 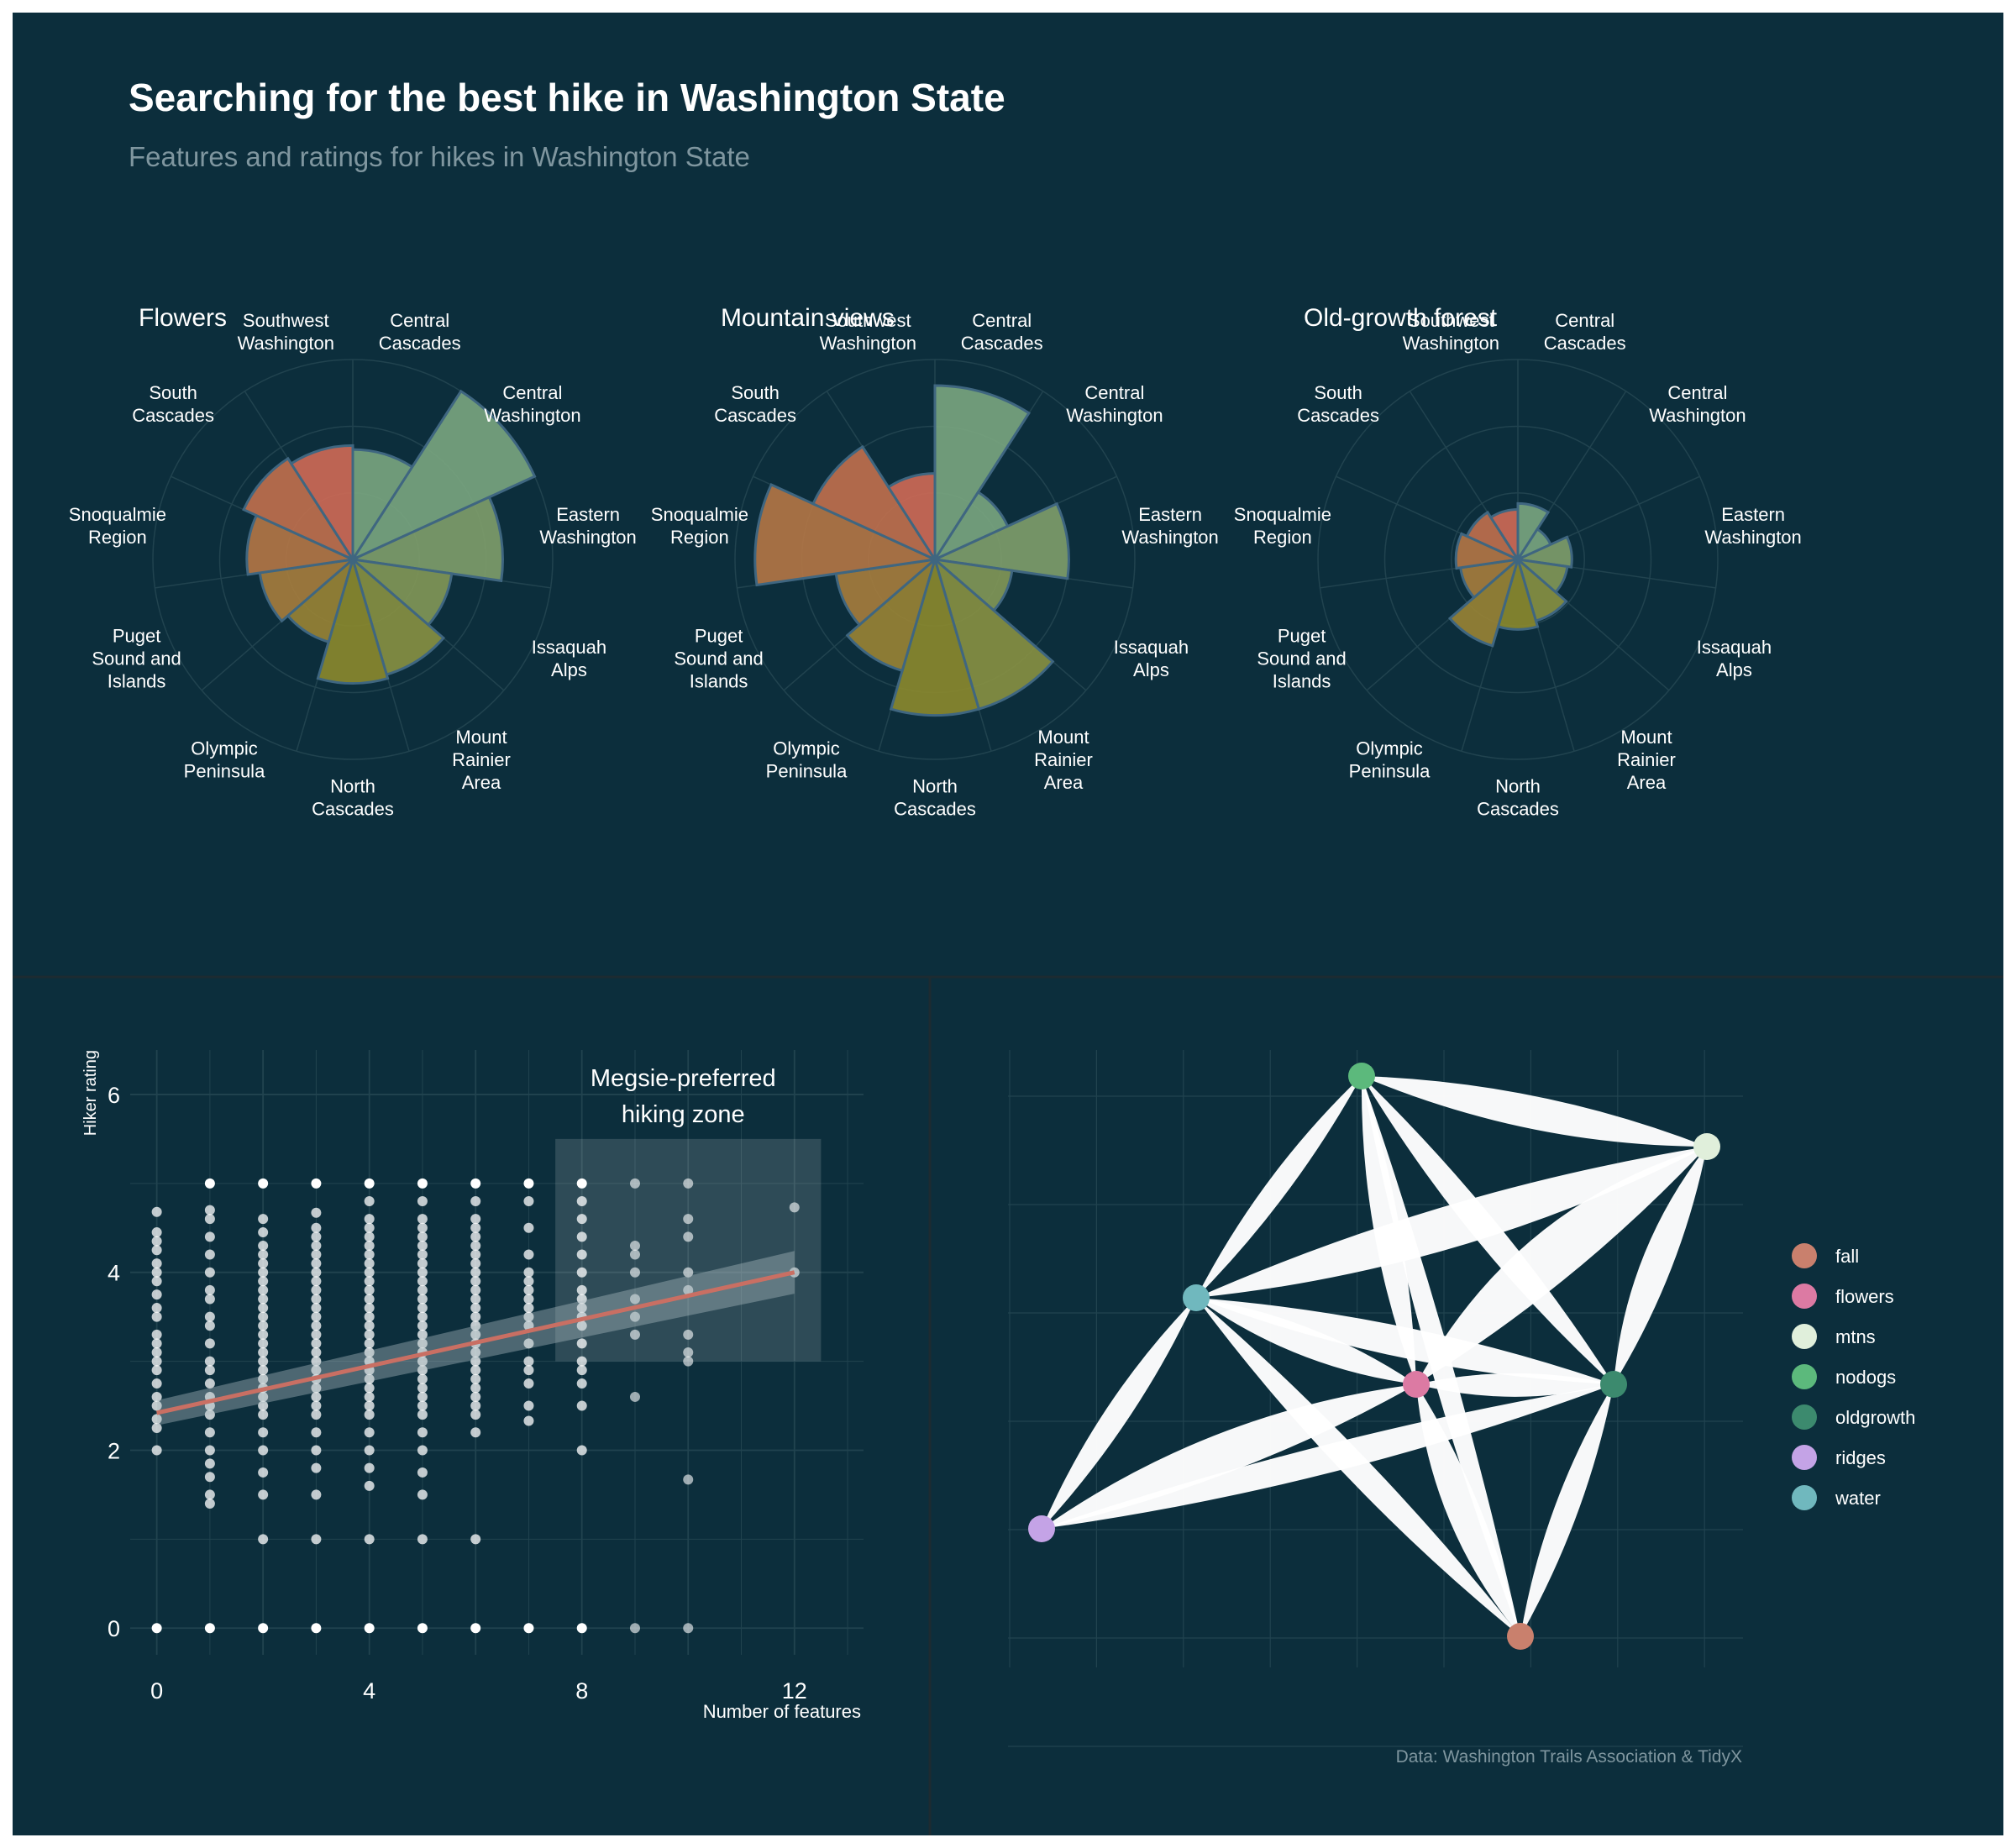 I want to click on y-tick-label: 4, so click(x=114, y=1273).